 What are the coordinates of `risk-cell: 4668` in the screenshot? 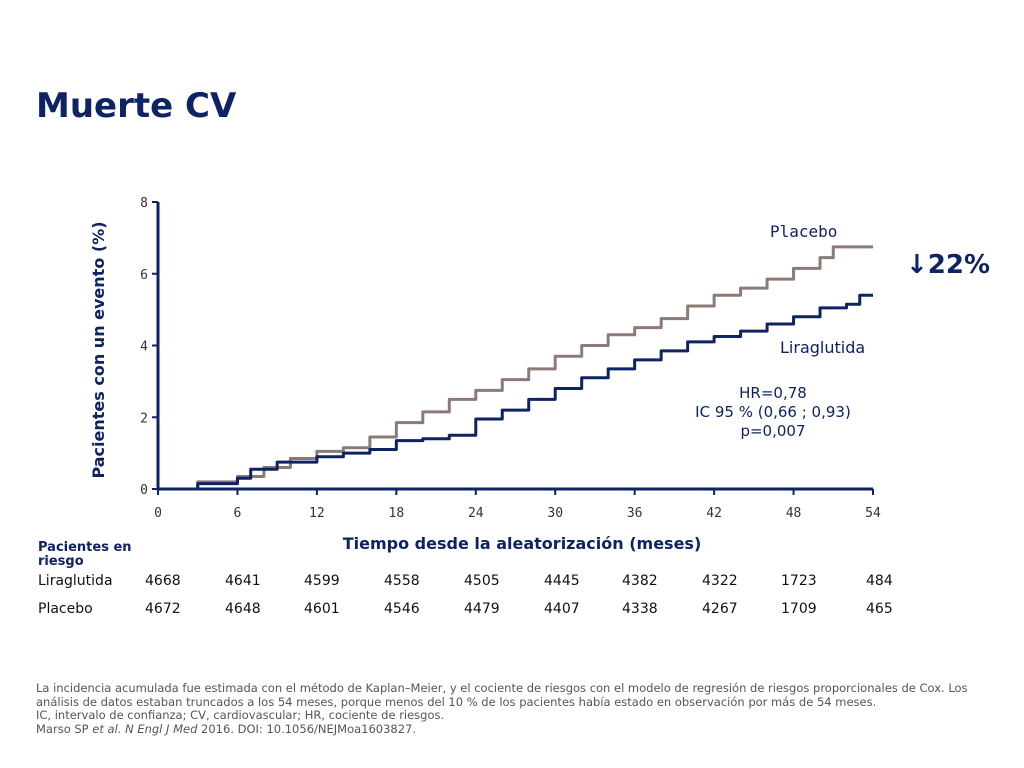 It's located at (163, 581).